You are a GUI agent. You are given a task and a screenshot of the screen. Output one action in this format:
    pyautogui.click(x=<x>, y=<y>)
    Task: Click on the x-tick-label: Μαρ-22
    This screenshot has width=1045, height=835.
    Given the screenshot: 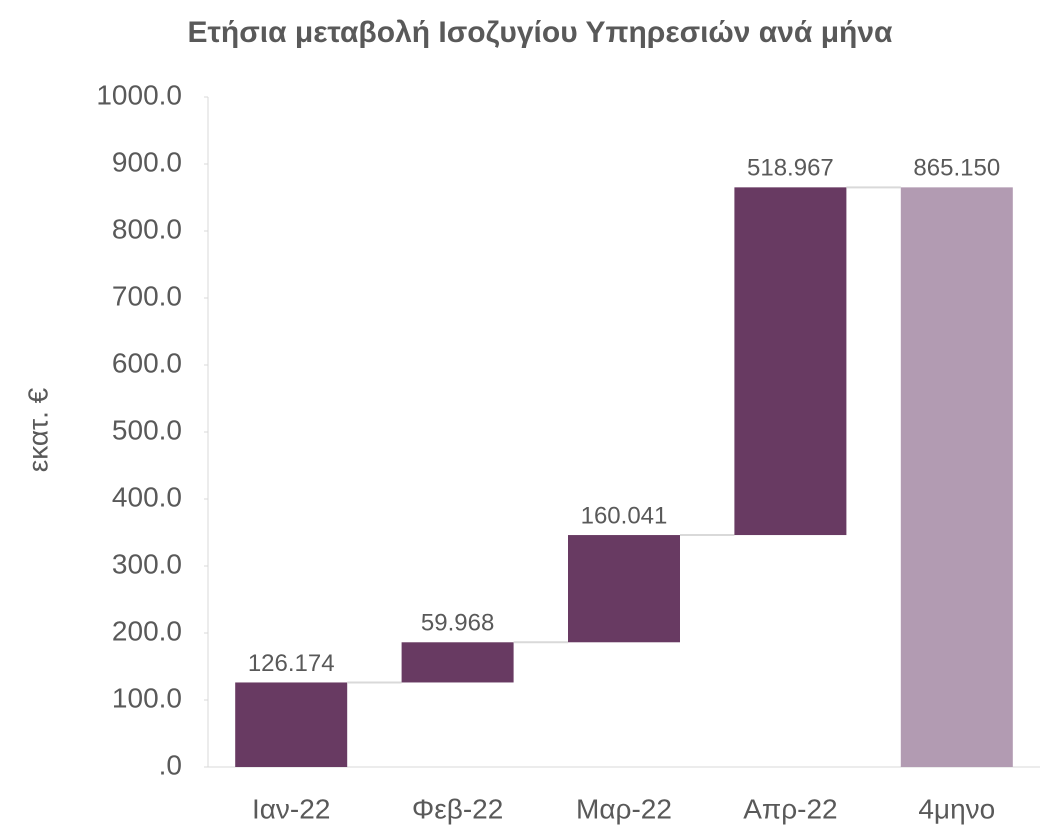 What is the action you would take?
    pyautogui.click(x=624, y=808)
    